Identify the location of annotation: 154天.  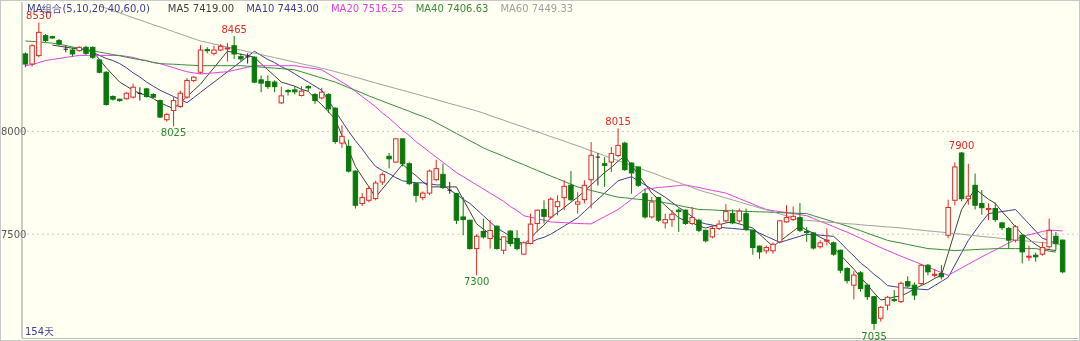
(40, 331).